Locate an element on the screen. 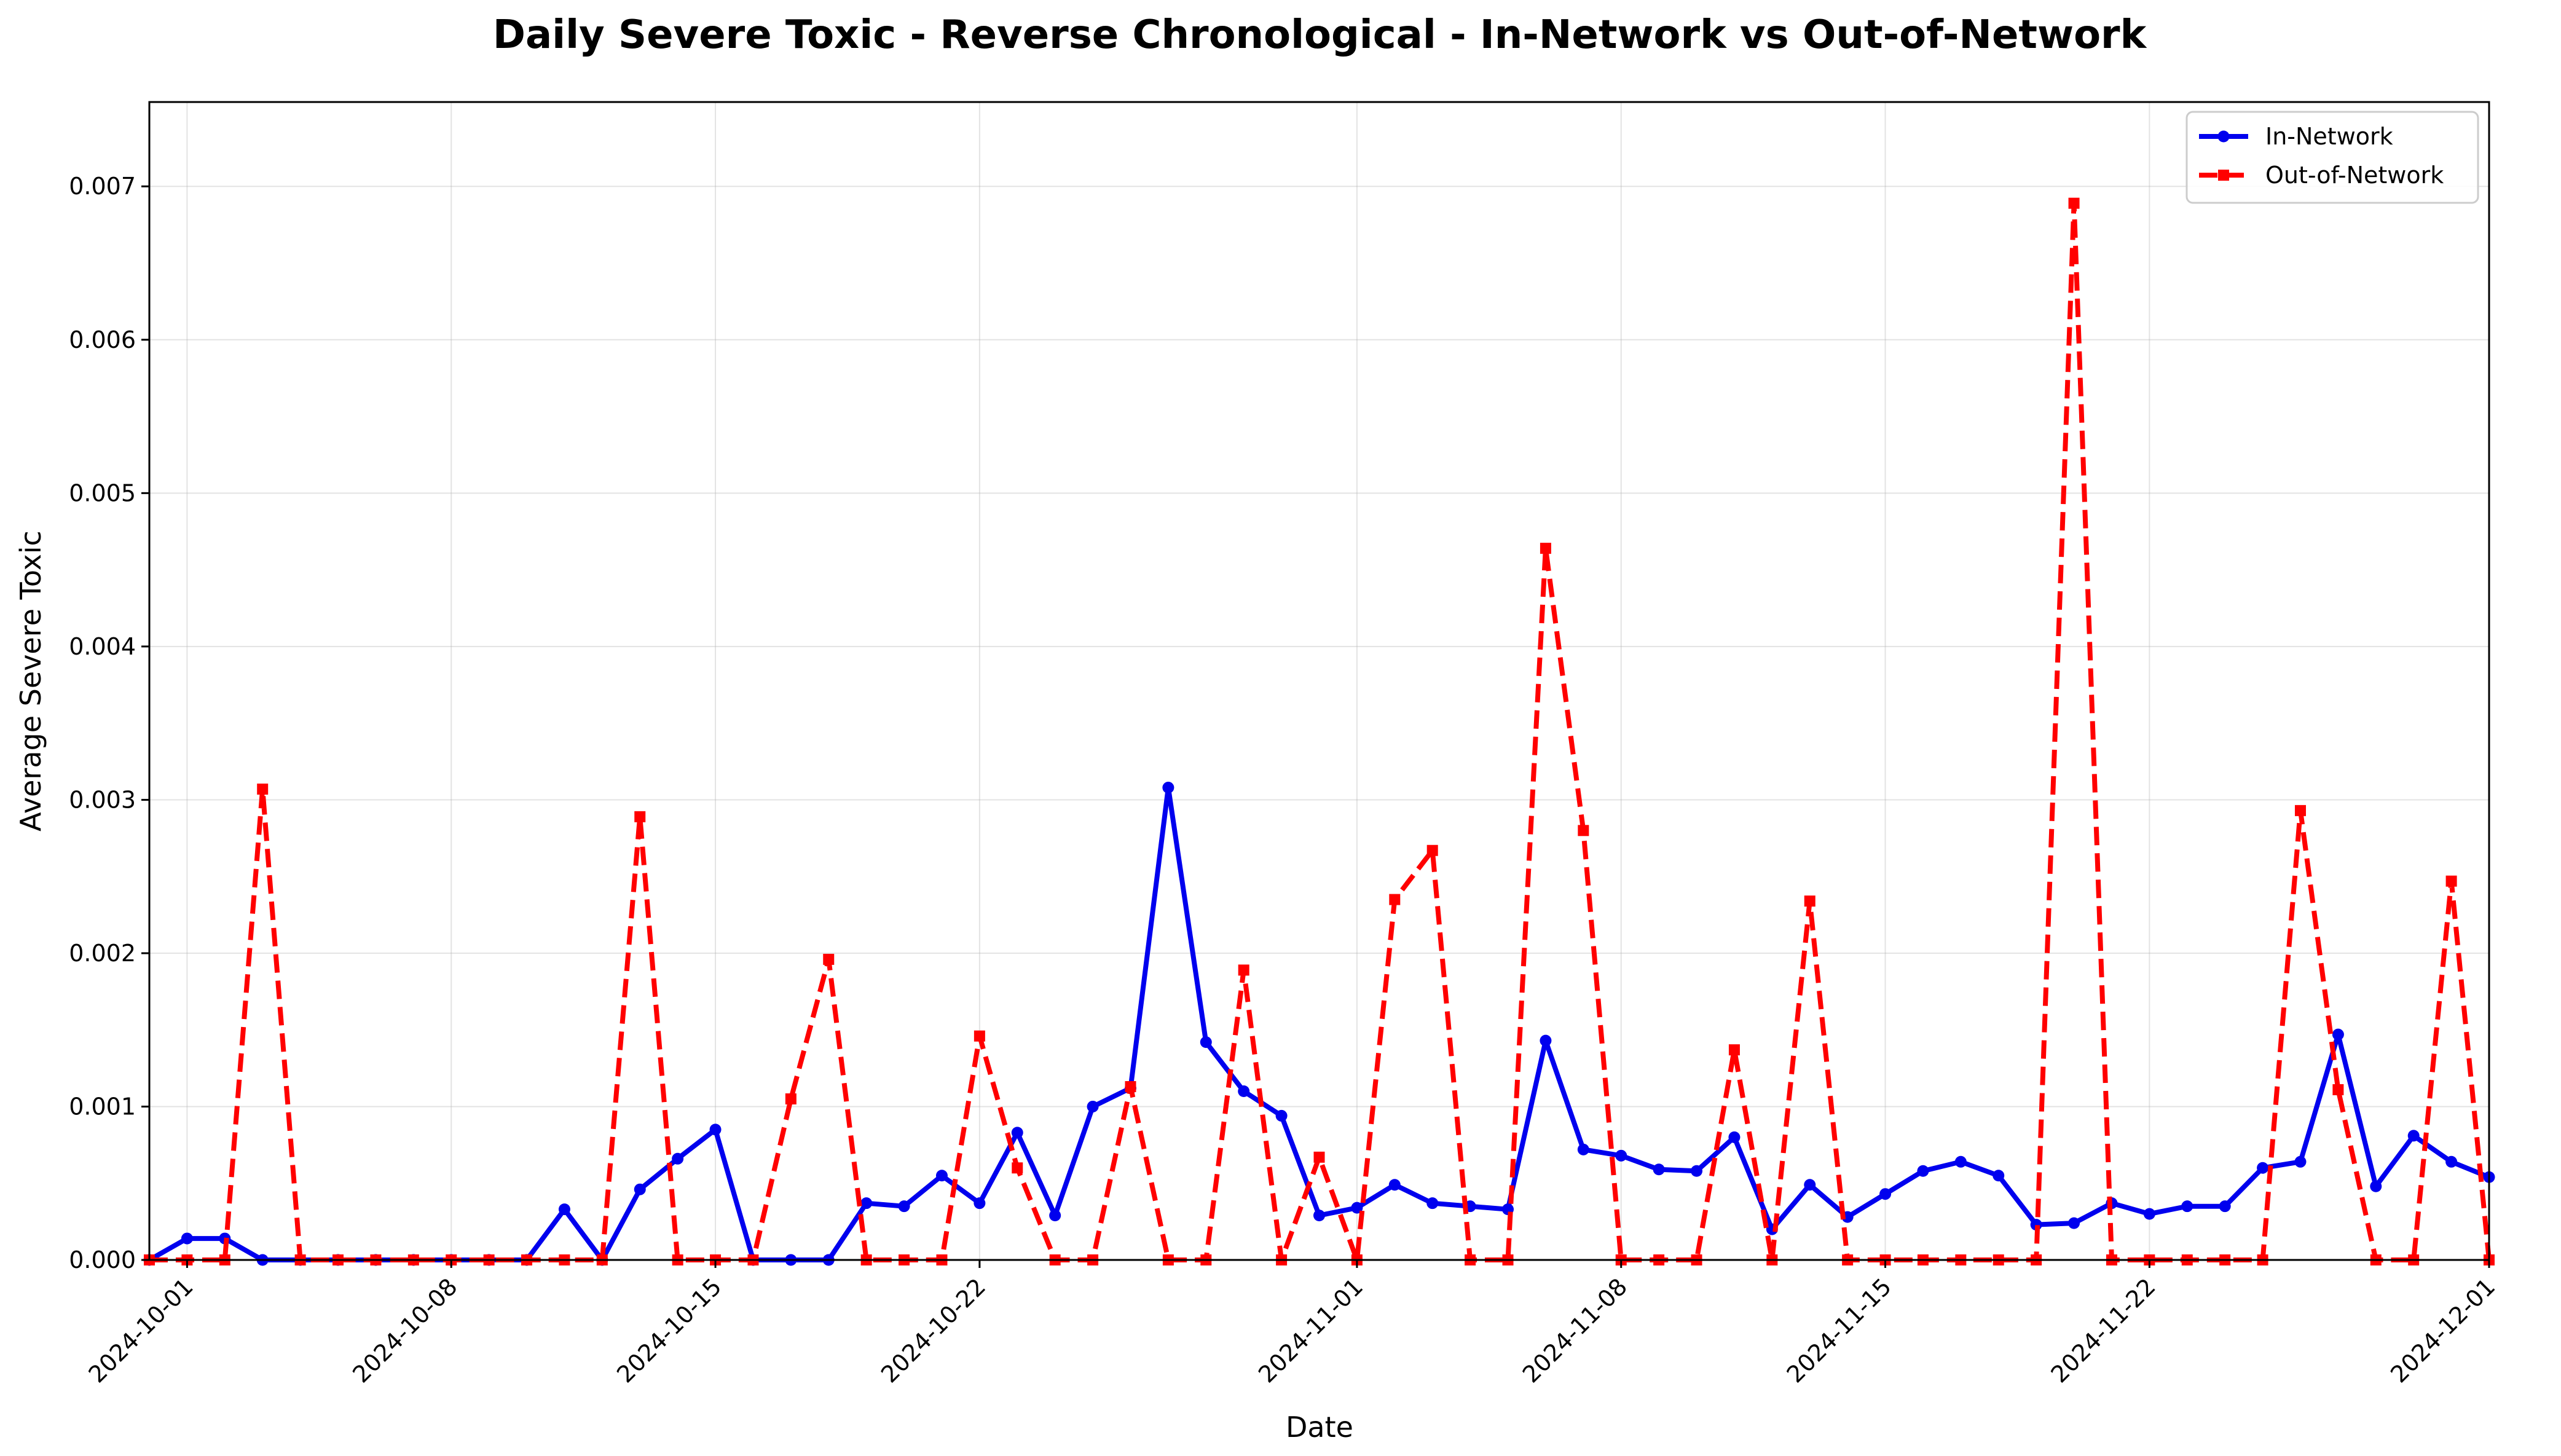  legend-box is located at coordinates (2332, 157).